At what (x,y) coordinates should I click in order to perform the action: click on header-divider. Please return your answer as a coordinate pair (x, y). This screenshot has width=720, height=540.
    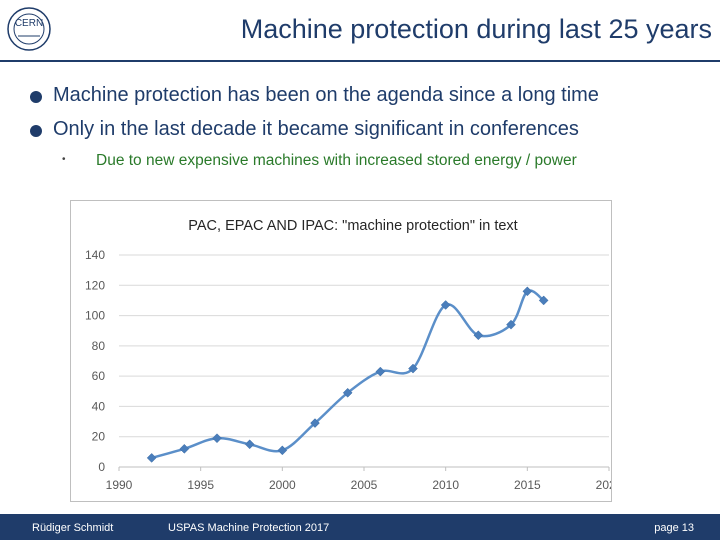
    Looking at the image, I should click on (360, 61).